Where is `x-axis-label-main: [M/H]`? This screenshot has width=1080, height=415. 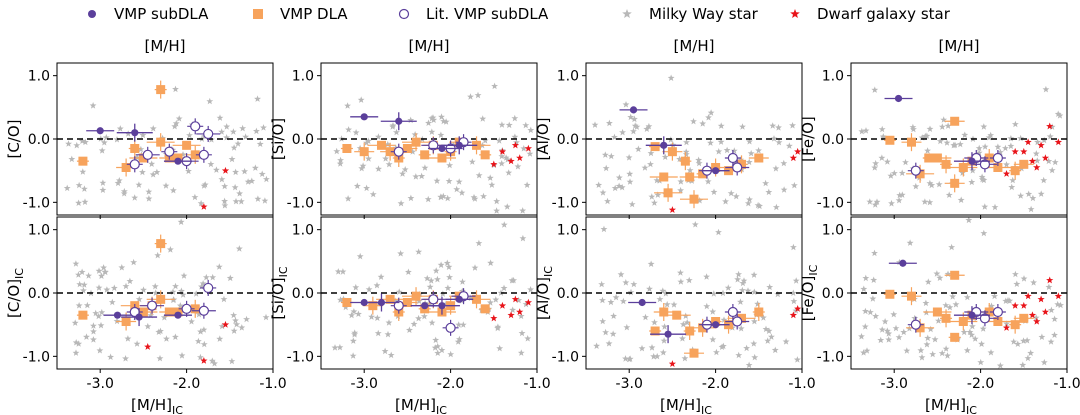 x-axis-label-main: [M/H] is located at coordinates (151, 405).